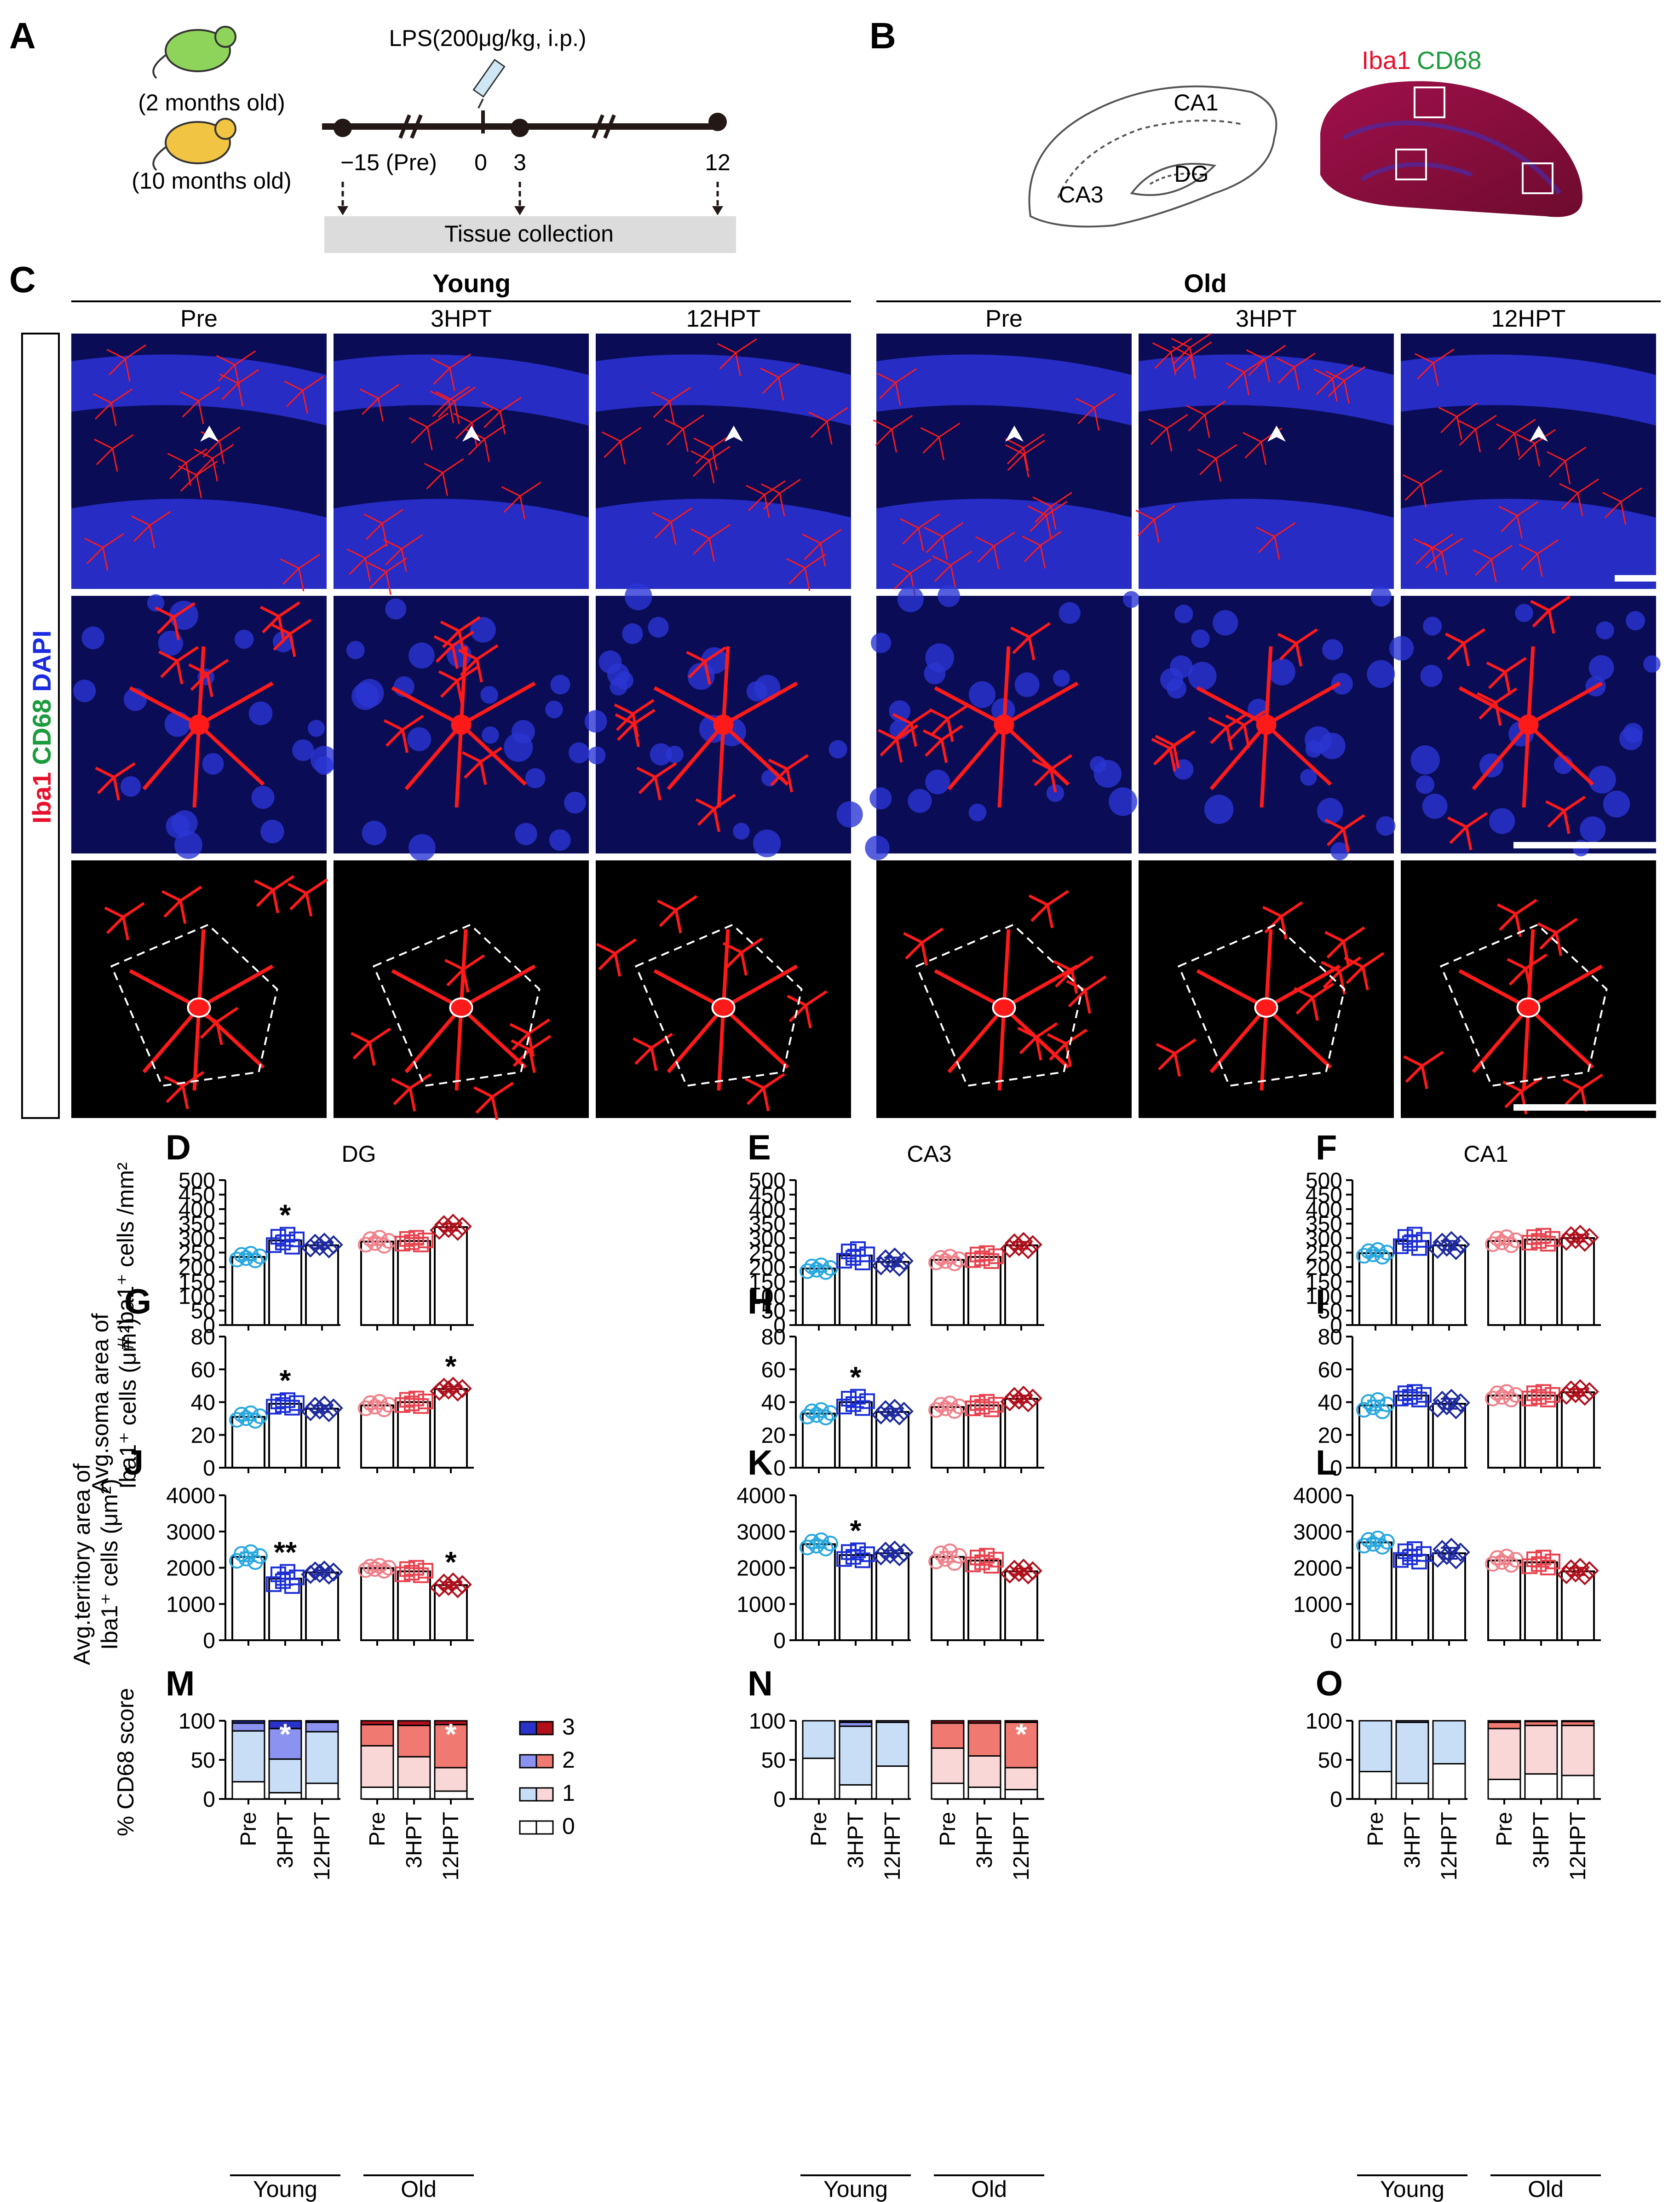 The width and height of the screenshot is (1680, 2202). What do you see at coordinates (1004, 319) in the screenshot?
I see `column-header-3: Pre` at bounding box center [1004, 319].